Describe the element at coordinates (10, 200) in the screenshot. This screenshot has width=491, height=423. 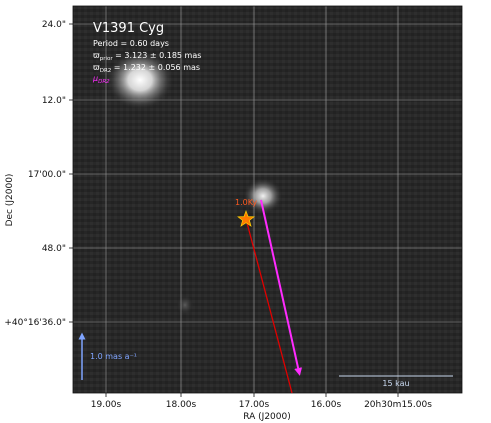
I see `y-axis-label: Dec (J2000)` at that location.